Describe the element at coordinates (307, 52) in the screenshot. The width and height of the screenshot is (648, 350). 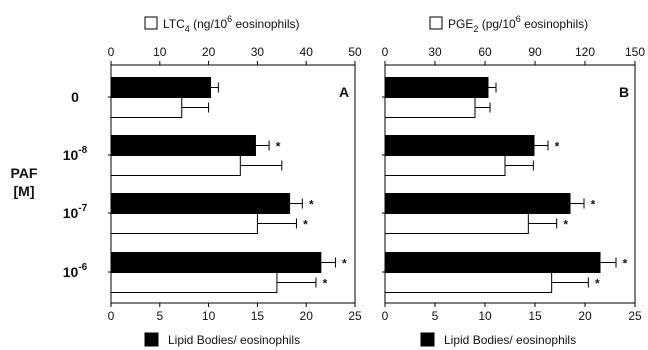
I see `top-axis-tick-label: 40` at that location.